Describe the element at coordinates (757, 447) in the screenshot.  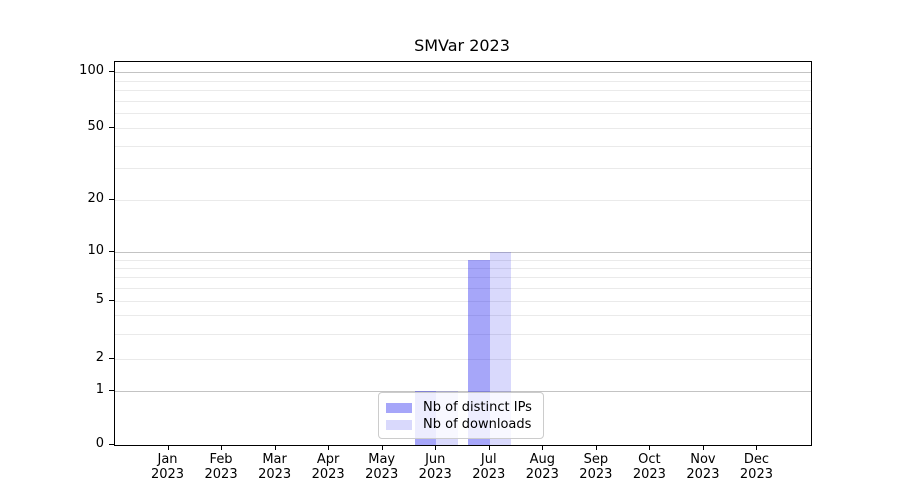
I see `x-tick-mark-dec` at that location.